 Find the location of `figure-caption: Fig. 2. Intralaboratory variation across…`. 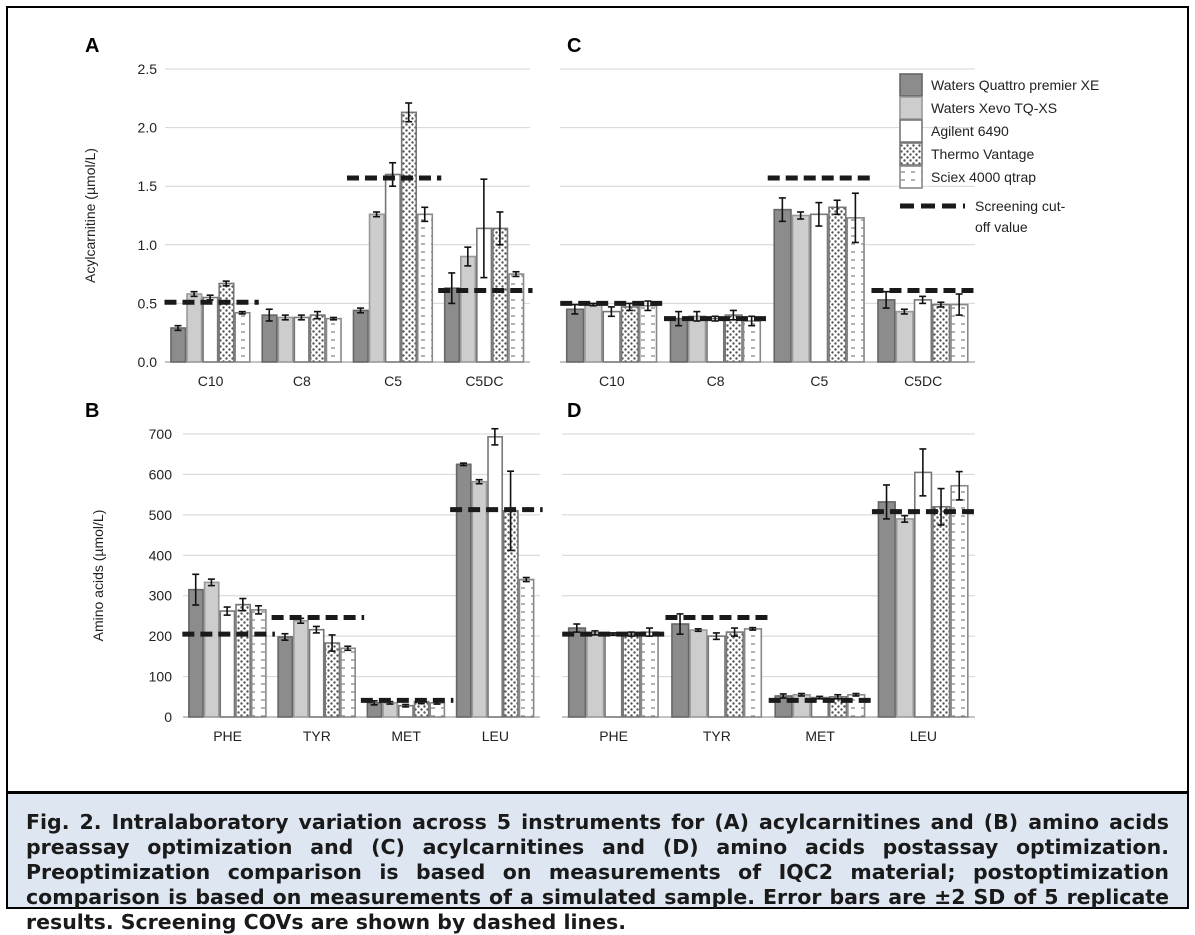

figure-caption: Fig. 2. Intralaboratory variation across… is located at coordinates (597, 872).